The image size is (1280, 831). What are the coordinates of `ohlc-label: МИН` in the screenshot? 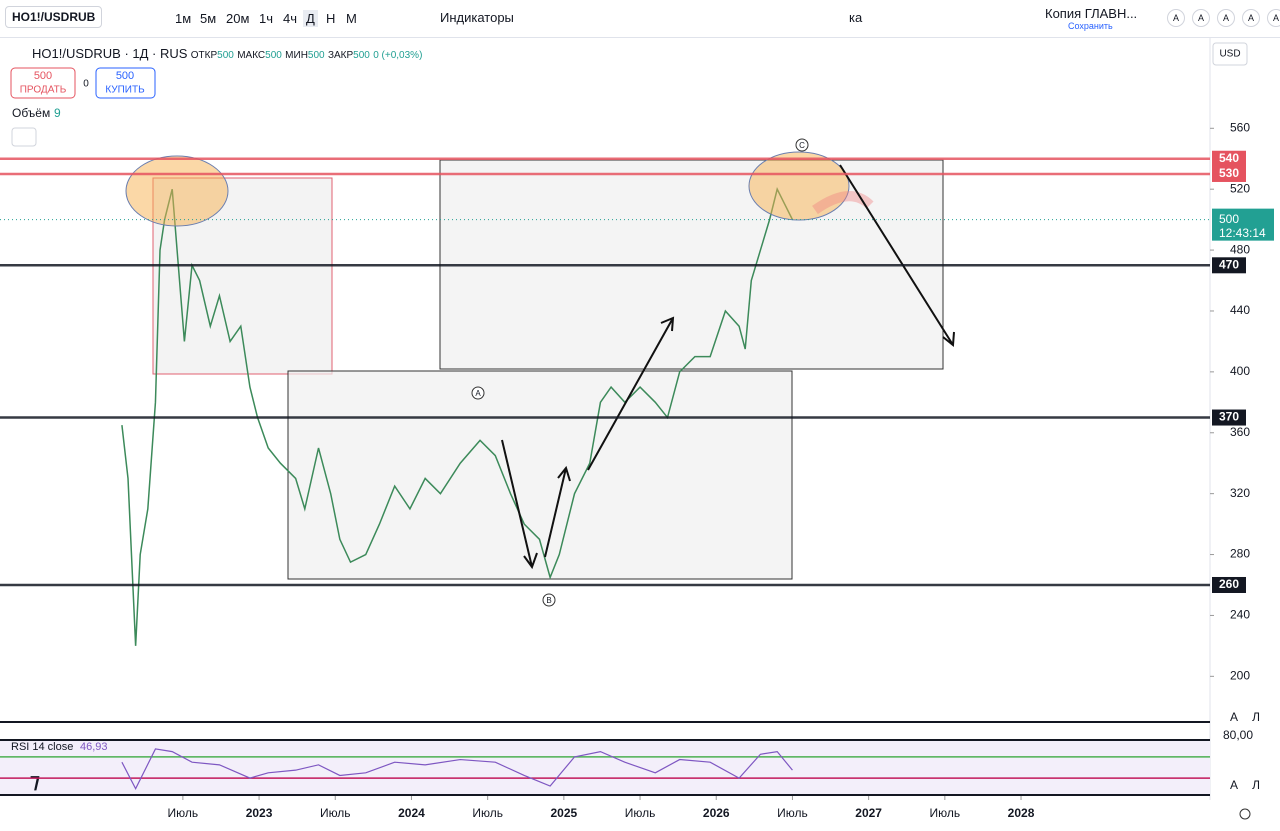 It's located at (296, 55).